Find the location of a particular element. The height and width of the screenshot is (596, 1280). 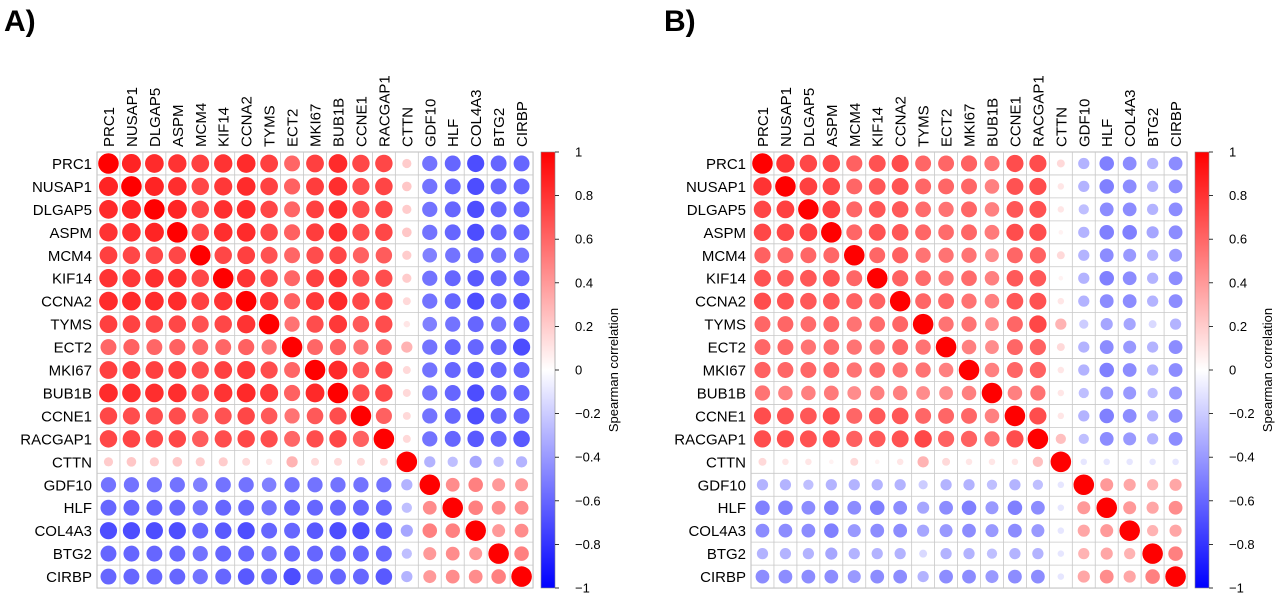

corr-cell-btg2-prc1 is located at coordinates (762, 554).